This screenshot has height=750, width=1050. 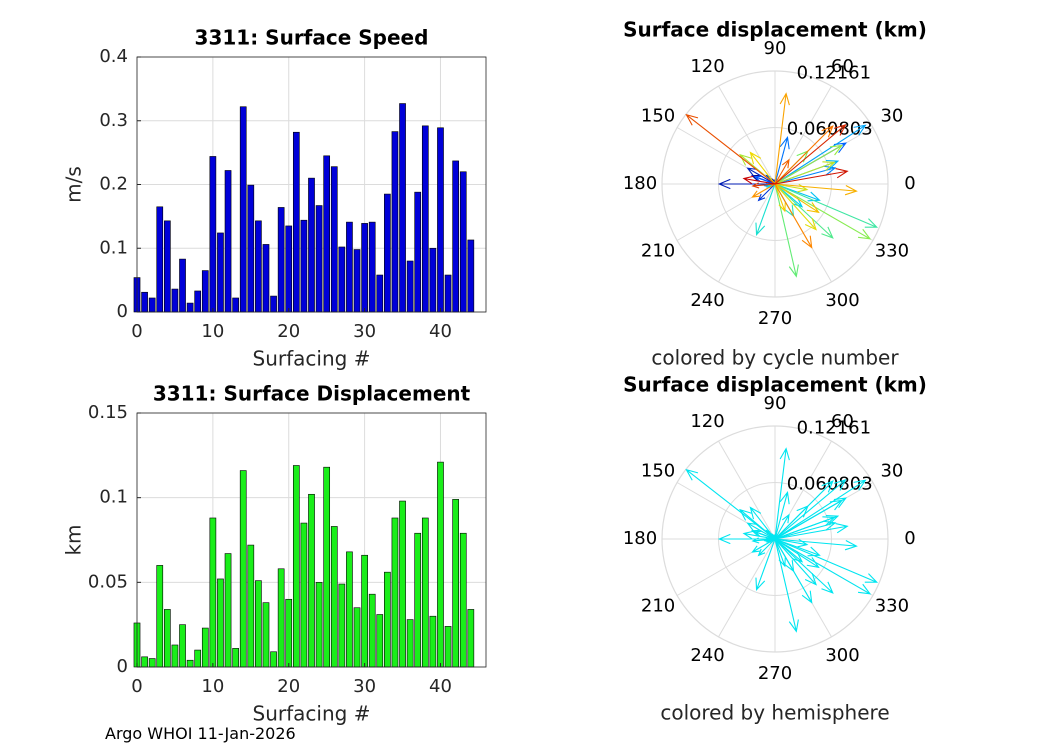 I want to click on angle-label: 0, so click(x=909, y=538).